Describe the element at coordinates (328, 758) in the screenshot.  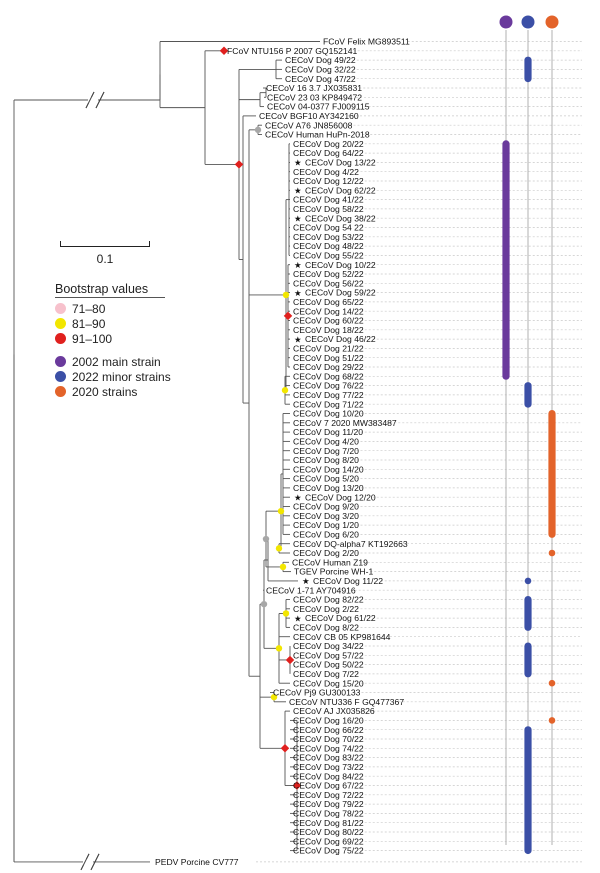
I see `taxon-label: CECoV Dog 83/22` at that location.